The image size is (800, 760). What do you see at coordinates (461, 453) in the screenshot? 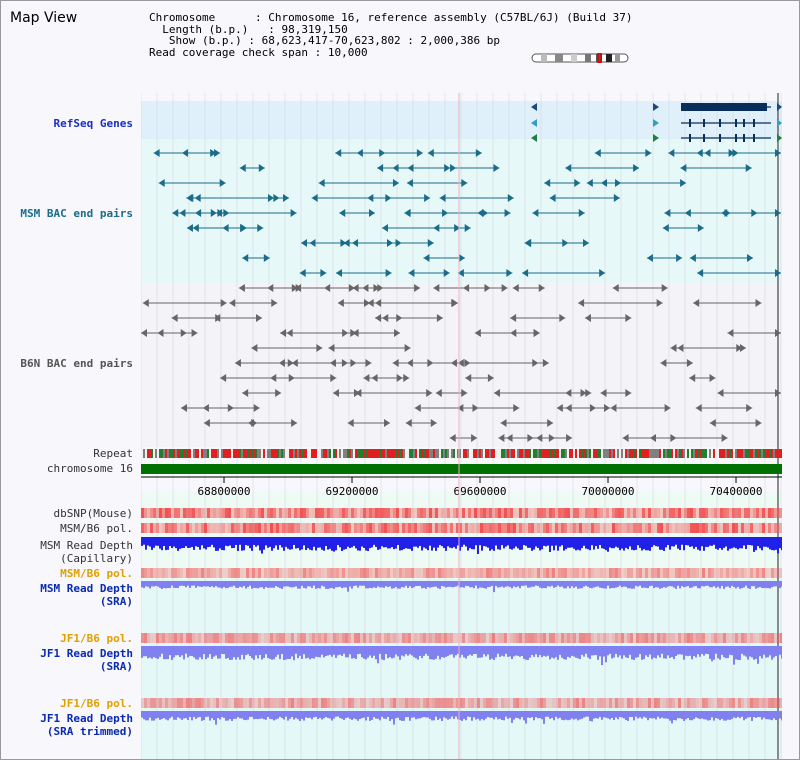
I see `repeat-track` at bounding box center [461, 453].